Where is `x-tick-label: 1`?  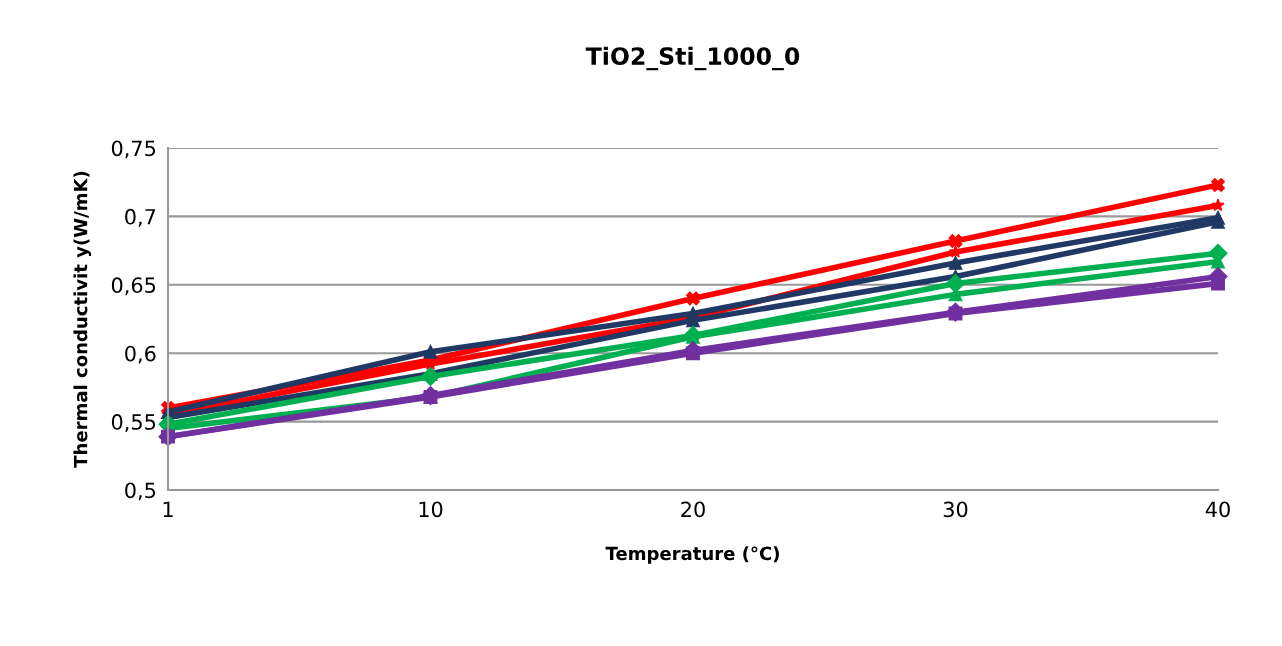 x-tick-label: 1 is located at coordinates (168, 509).